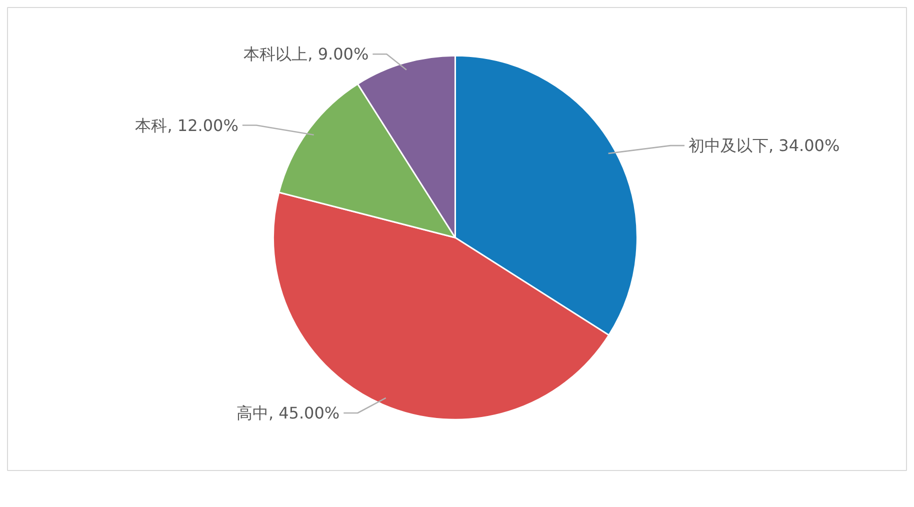  What do you see at coordinates (764, 146) in the screenshot?
I see `slice-label: 初中及以下, 34.00%` at bounding box center [764, 146].